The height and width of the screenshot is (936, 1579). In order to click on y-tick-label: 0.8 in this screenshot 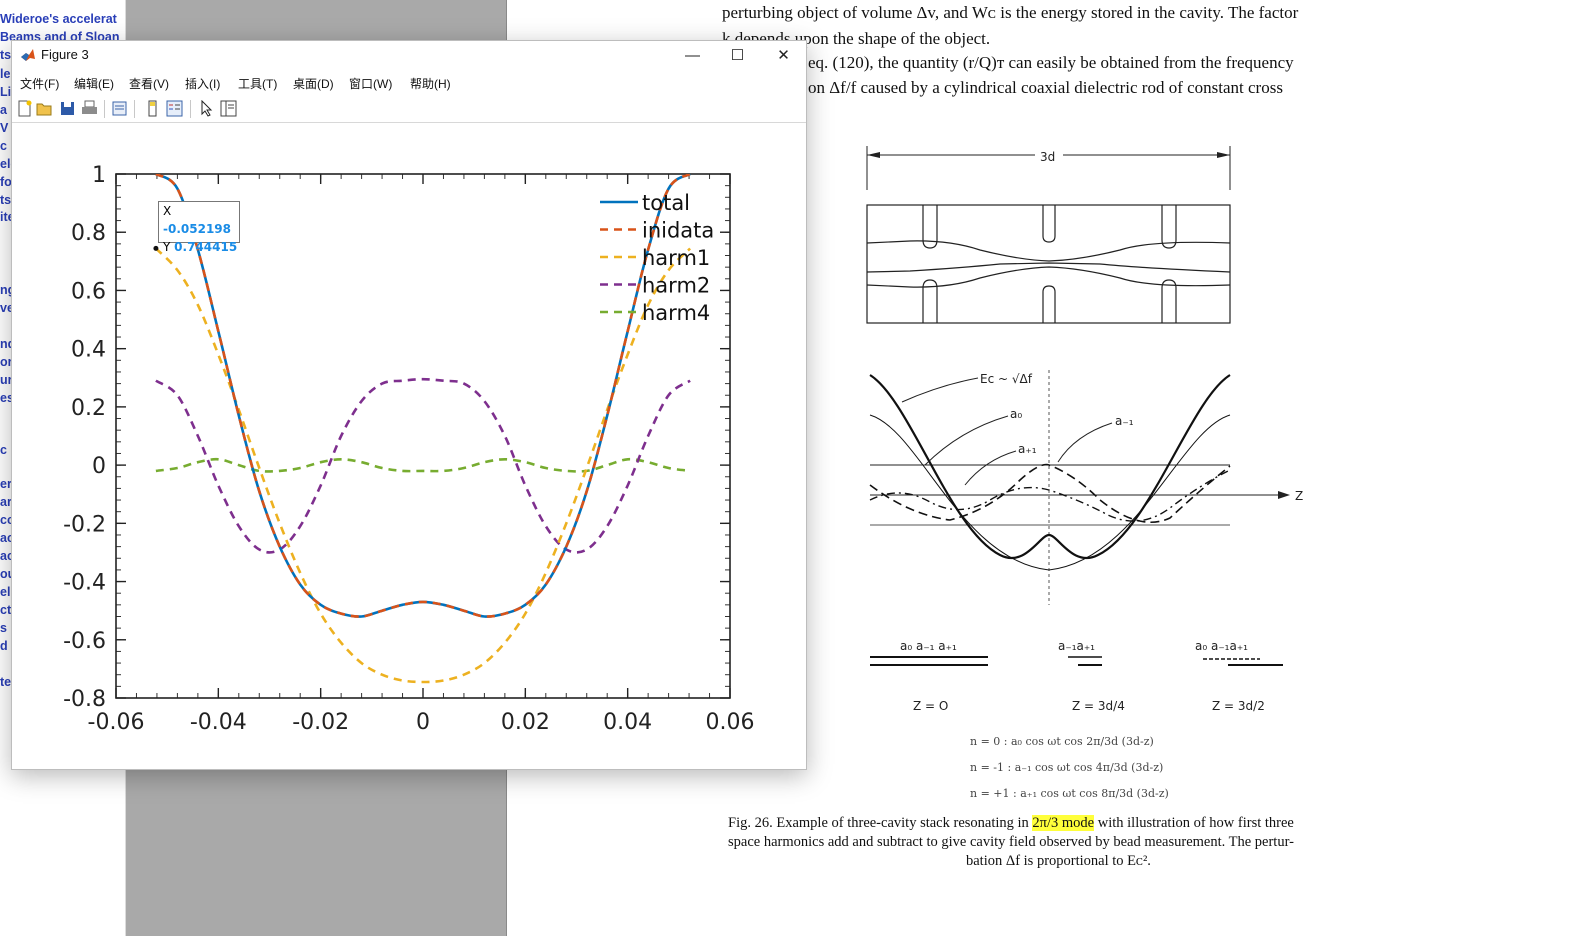, I will do `click(88, 233)`.